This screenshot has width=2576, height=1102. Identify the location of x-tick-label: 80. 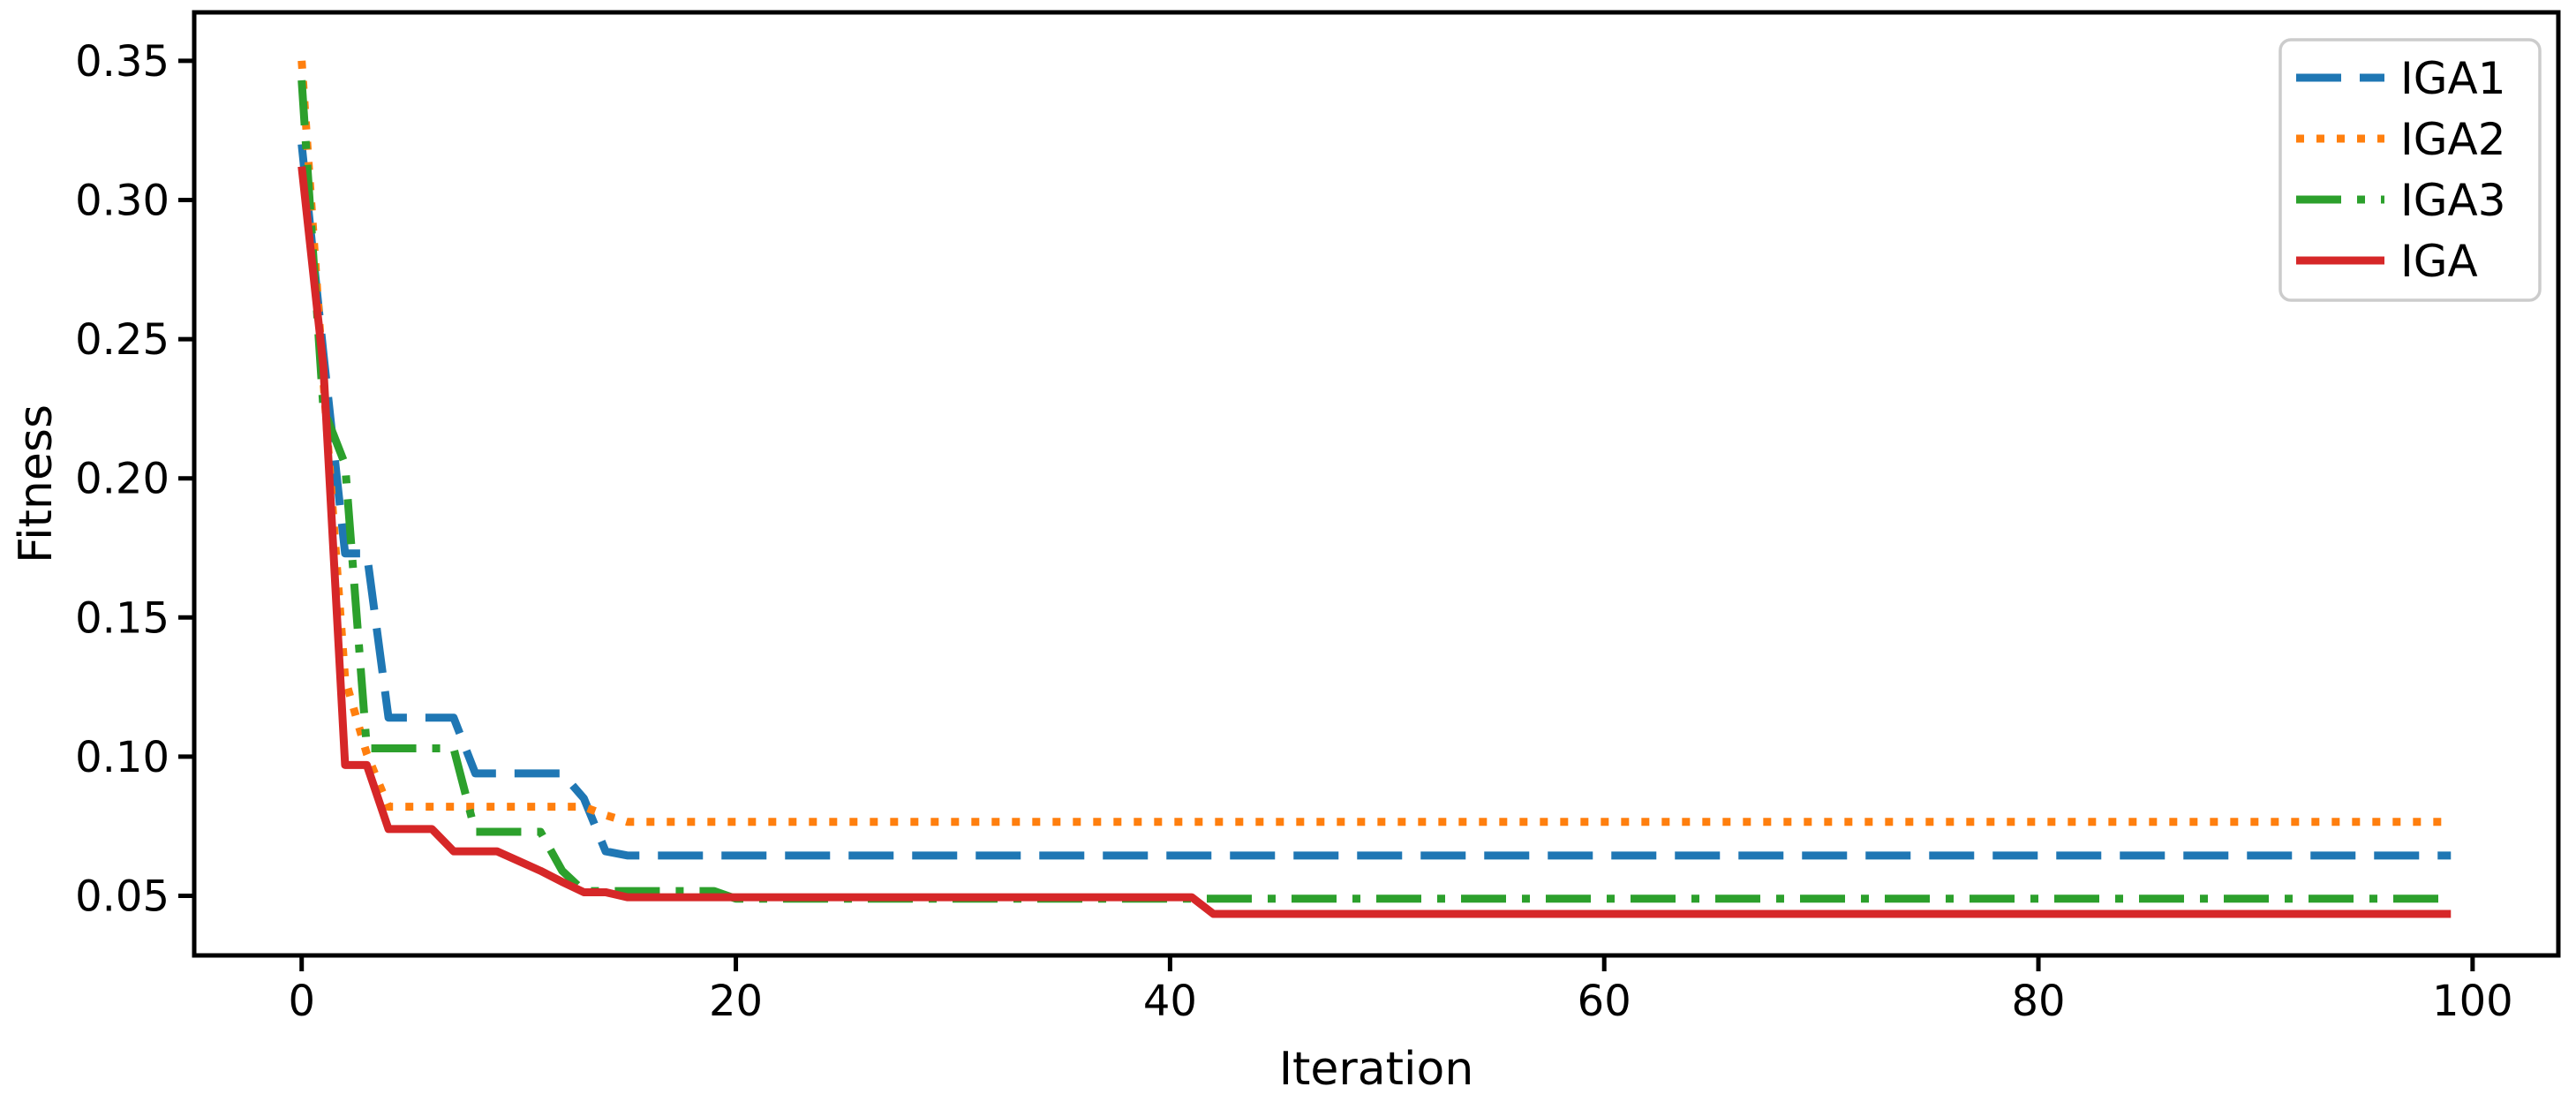
(2038, 1001).